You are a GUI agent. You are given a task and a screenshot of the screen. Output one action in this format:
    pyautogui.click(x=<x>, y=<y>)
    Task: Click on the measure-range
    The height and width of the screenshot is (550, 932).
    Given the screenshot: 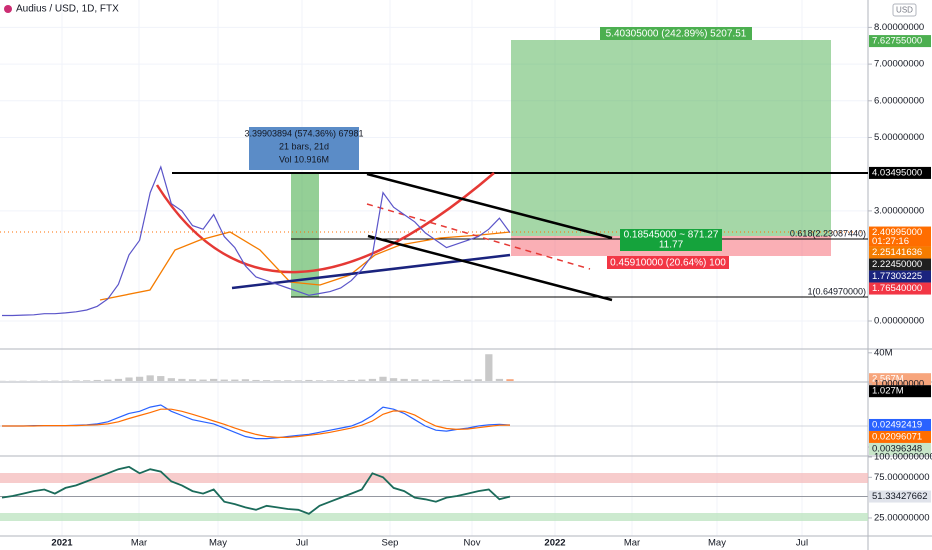 What is the action you would take?
    pyautogui.click(x=305, y=235)
    